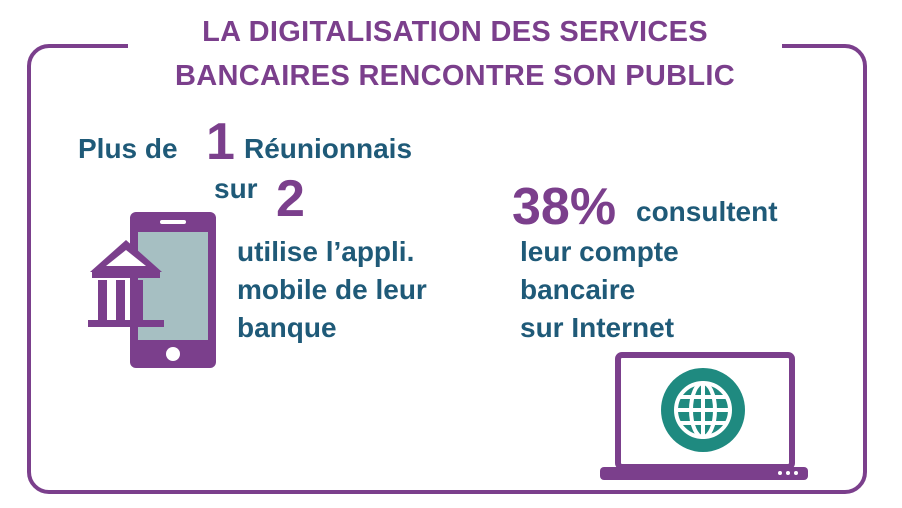 The height and width of the screenshot is (508, 902). I want to click on laptop-globe-icon, so click(704, 416).